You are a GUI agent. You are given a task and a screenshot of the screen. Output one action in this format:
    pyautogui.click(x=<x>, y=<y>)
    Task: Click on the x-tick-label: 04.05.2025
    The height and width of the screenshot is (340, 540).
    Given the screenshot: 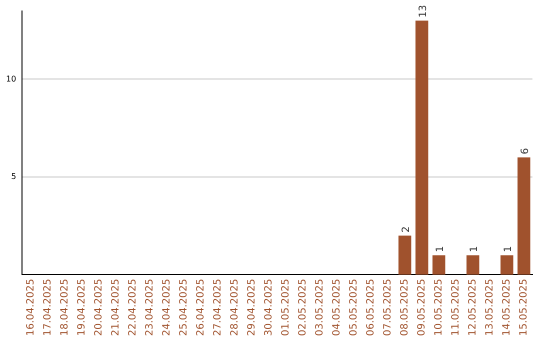 What is the action you would take?
    pyautogui.click(x=336, y=307)
    